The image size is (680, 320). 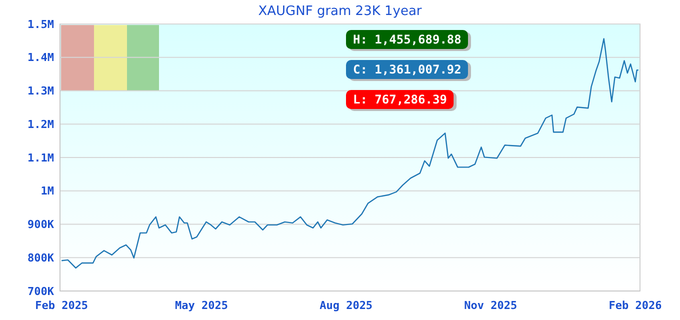 I want to click on annotation: C: 1,361,007.92, so click(x=407, y=69).